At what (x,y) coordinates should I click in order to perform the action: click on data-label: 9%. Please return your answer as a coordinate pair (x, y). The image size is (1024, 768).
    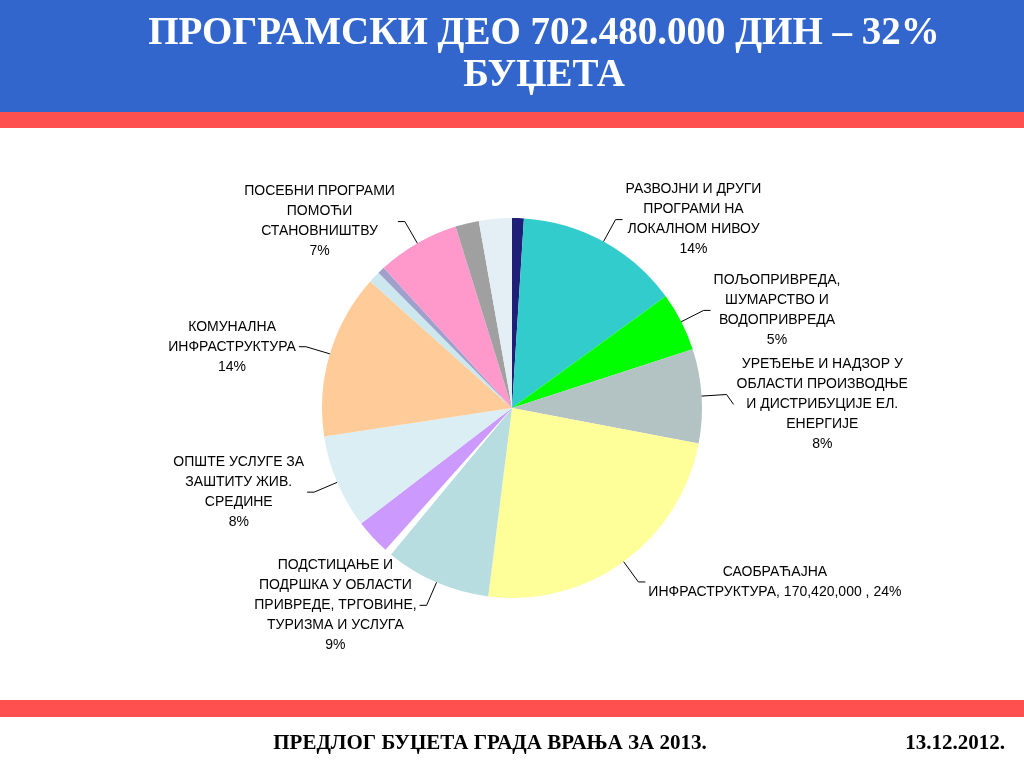
    Looking at the image, I should click on (335, 644).